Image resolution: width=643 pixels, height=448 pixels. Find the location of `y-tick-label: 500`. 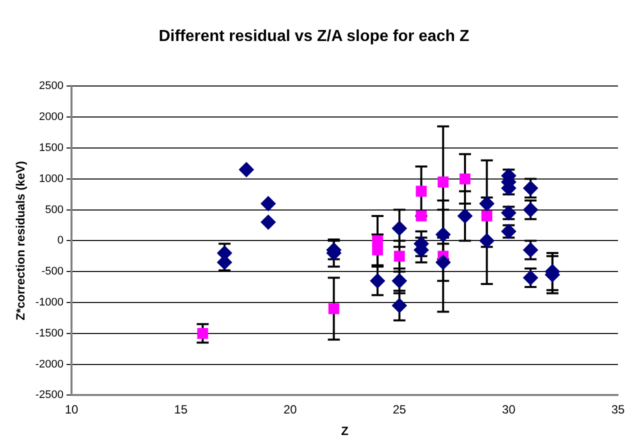

y-tick-label: 500 is located at coordinates (54, 210).